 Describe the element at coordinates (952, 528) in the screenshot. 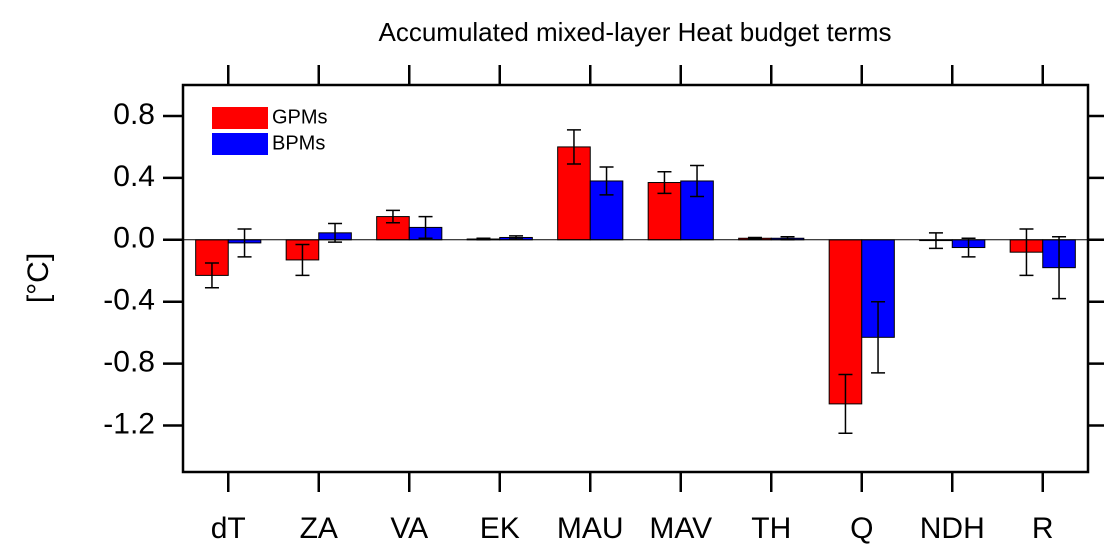

I see `x-tick-label: NDH` at that location.